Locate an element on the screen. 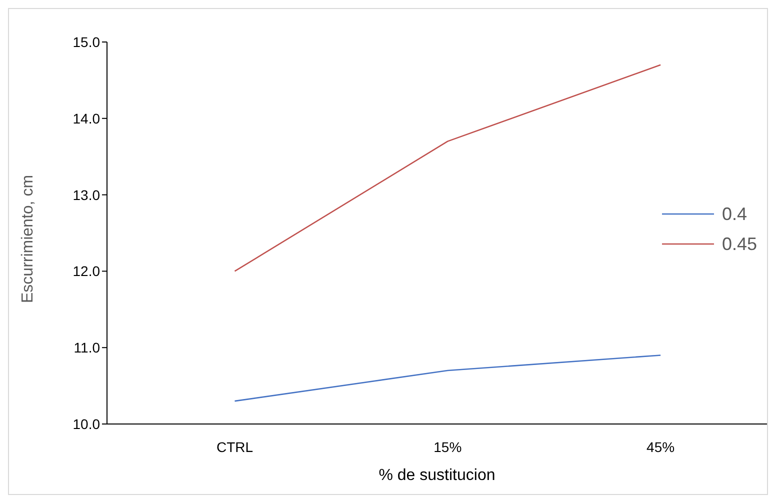 This screenshot has width=776, height=503. y-tick-label: 12.0 is located at coordinates (86, 271).